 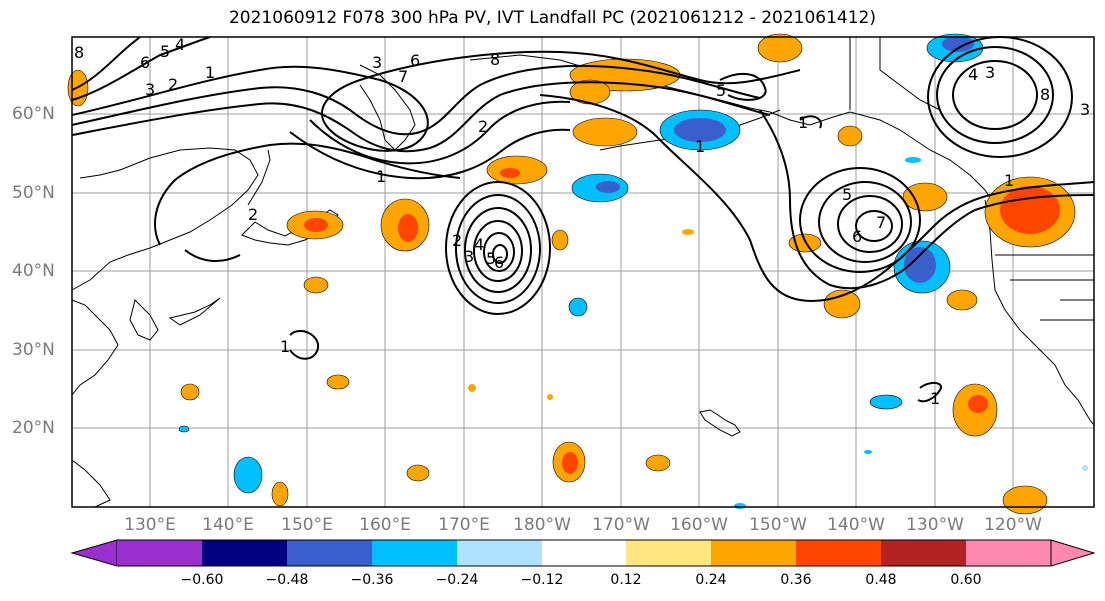 What do you see at coordinates (372, 580) in the screenshot?
I see `colorbar-tick-label: −0.36` at bounding box center [372, 580].